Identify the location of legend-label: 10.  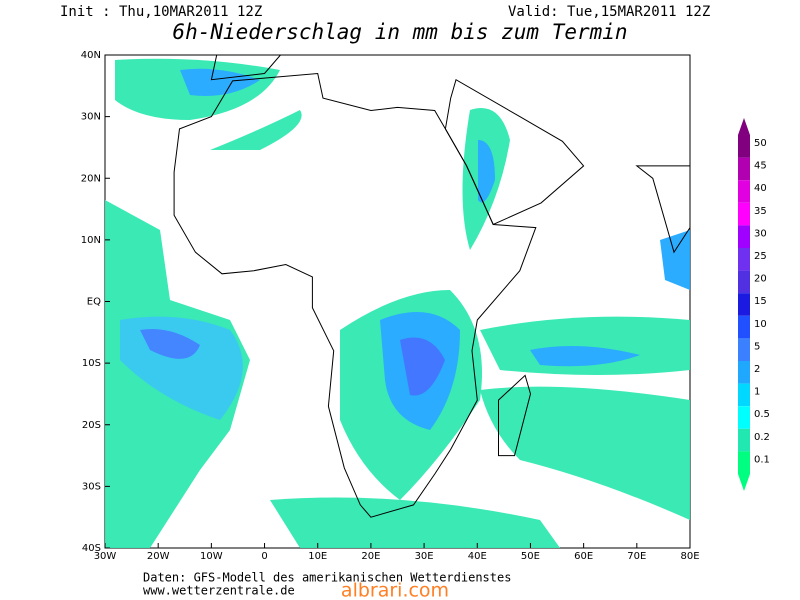
(760, 324).